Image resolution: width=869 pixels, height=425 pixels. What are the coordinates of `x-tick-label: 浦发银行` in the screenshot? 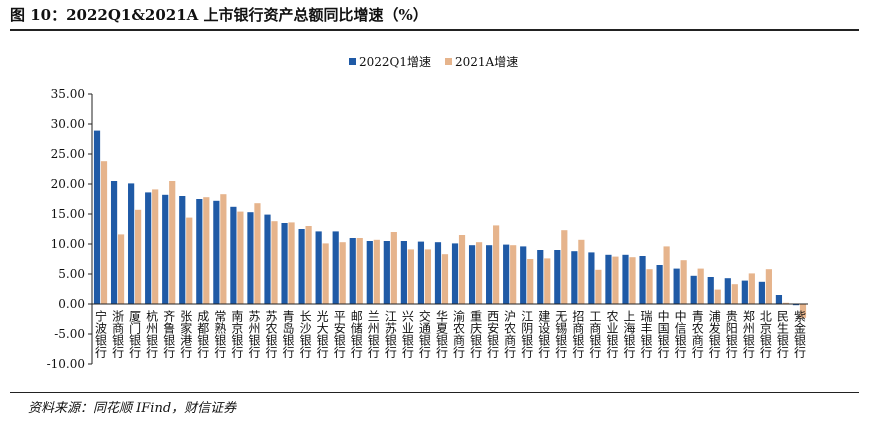 It's located at (714, 334).